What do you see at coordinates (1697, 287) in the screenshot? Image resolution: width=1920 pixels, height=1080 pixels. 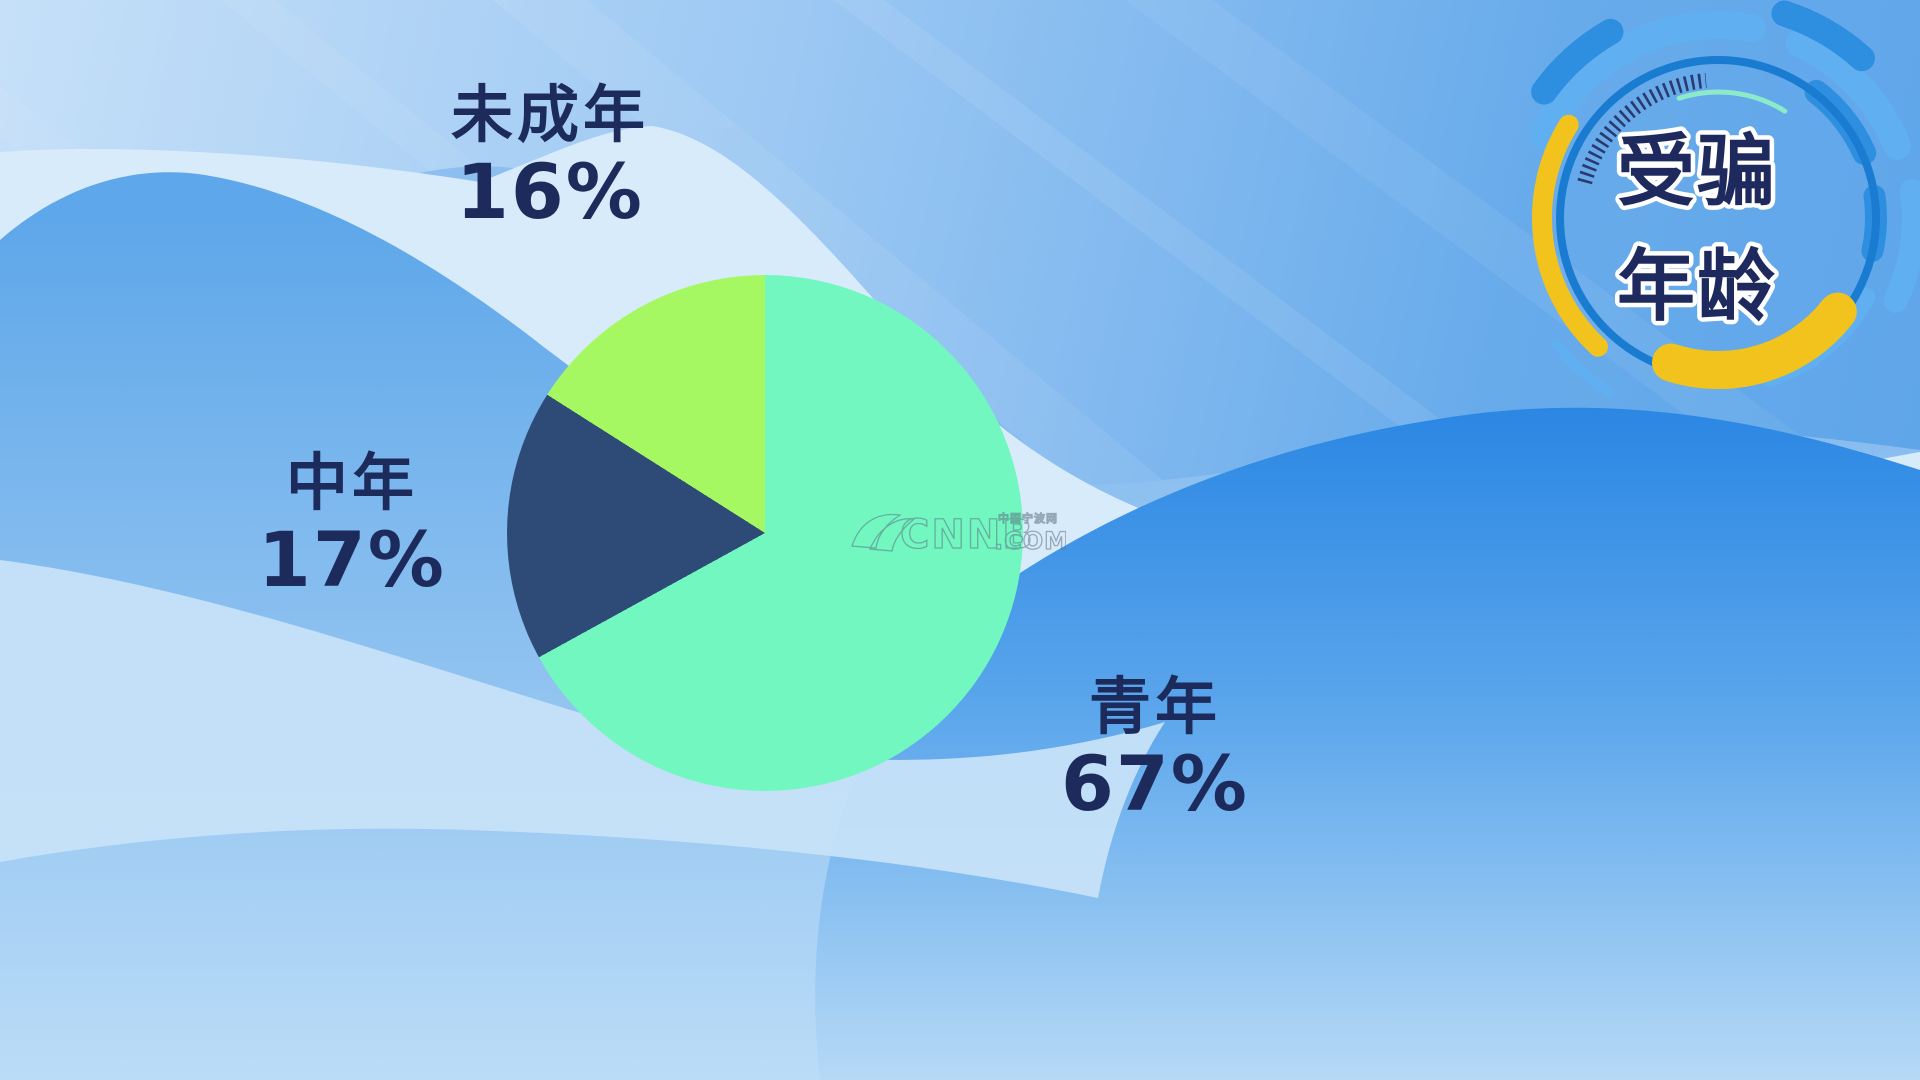 I see `badge-title-line2: 年龄` at bounding box center [1697, 287].